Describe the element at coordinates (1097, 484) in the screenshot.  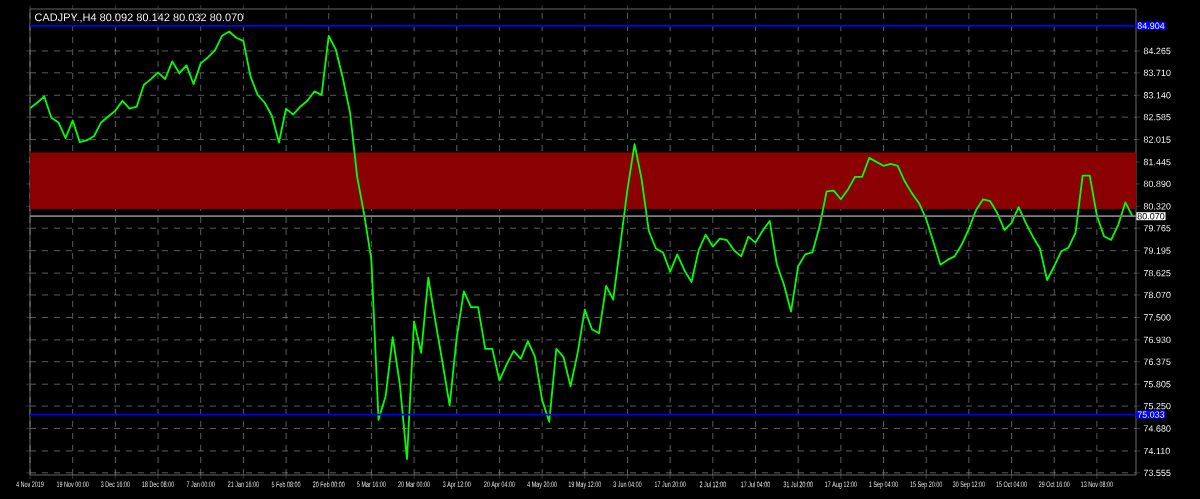
I see `x-tick-label: 13 Nov 08:00` at that location.